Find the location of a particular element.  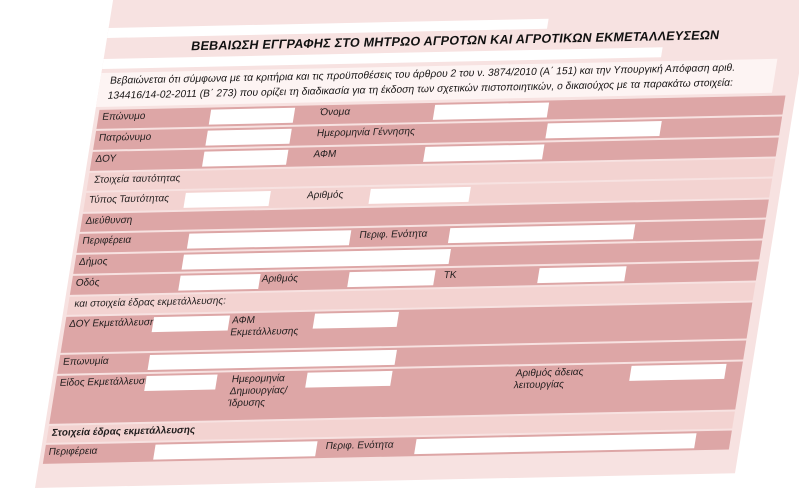

section-holding-intro-label: και στοιχεία έδρας εκμετάλλευσης: is located at coordinates (150, 302).